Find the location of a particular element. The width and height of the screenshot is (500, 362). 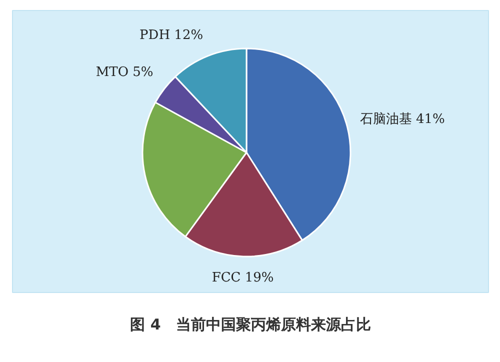

slice-label: MTO 5% is located at coordinates (125, 72).